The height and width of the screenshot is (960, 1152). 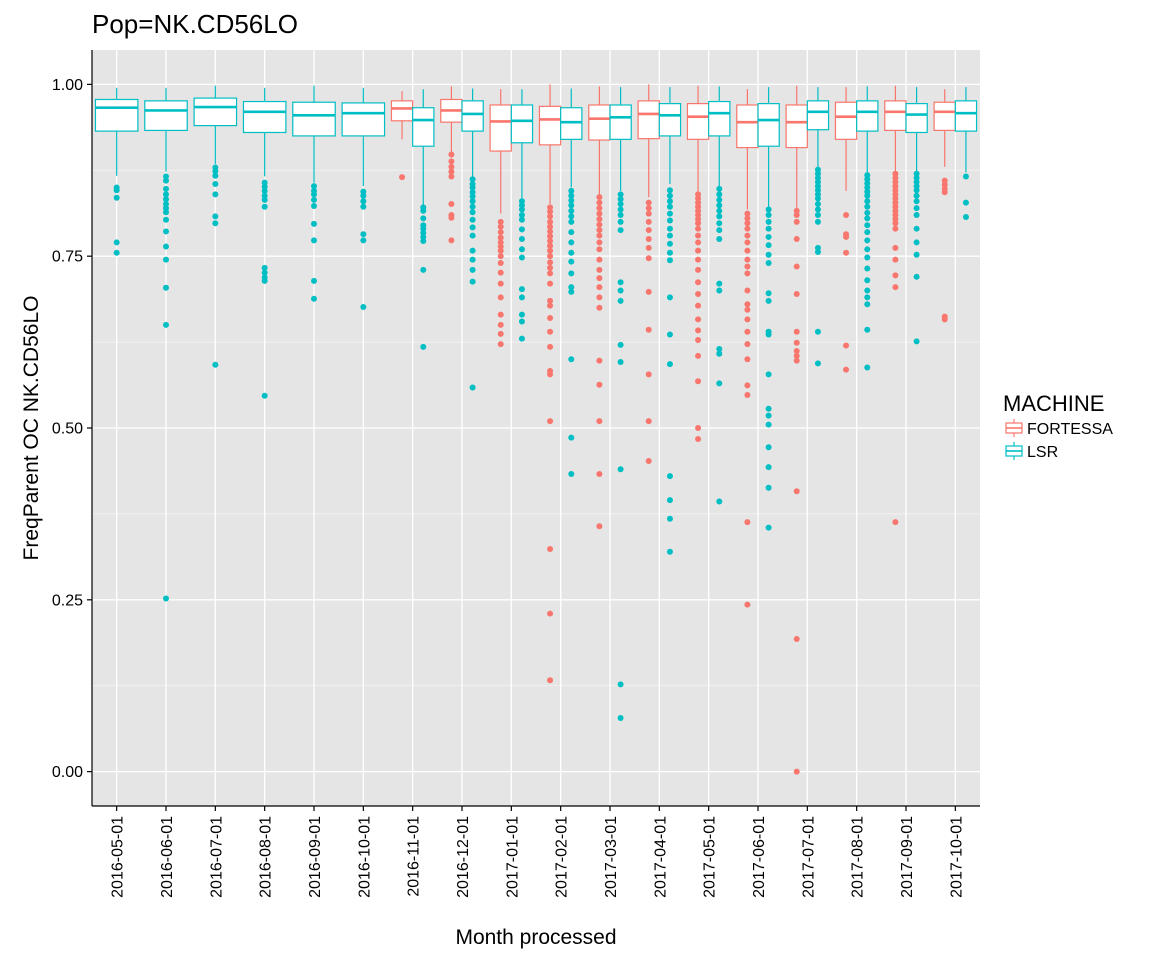 I want to click on x-tick-label: 2016-05-01, so click(x=118, y=857).